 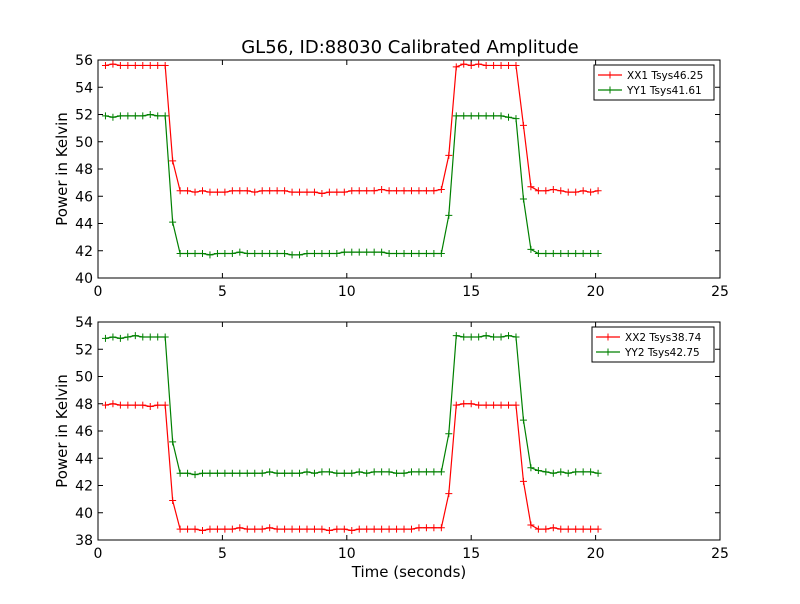 I want to click on y-tick-label: 46, so click(x=84, y=432).